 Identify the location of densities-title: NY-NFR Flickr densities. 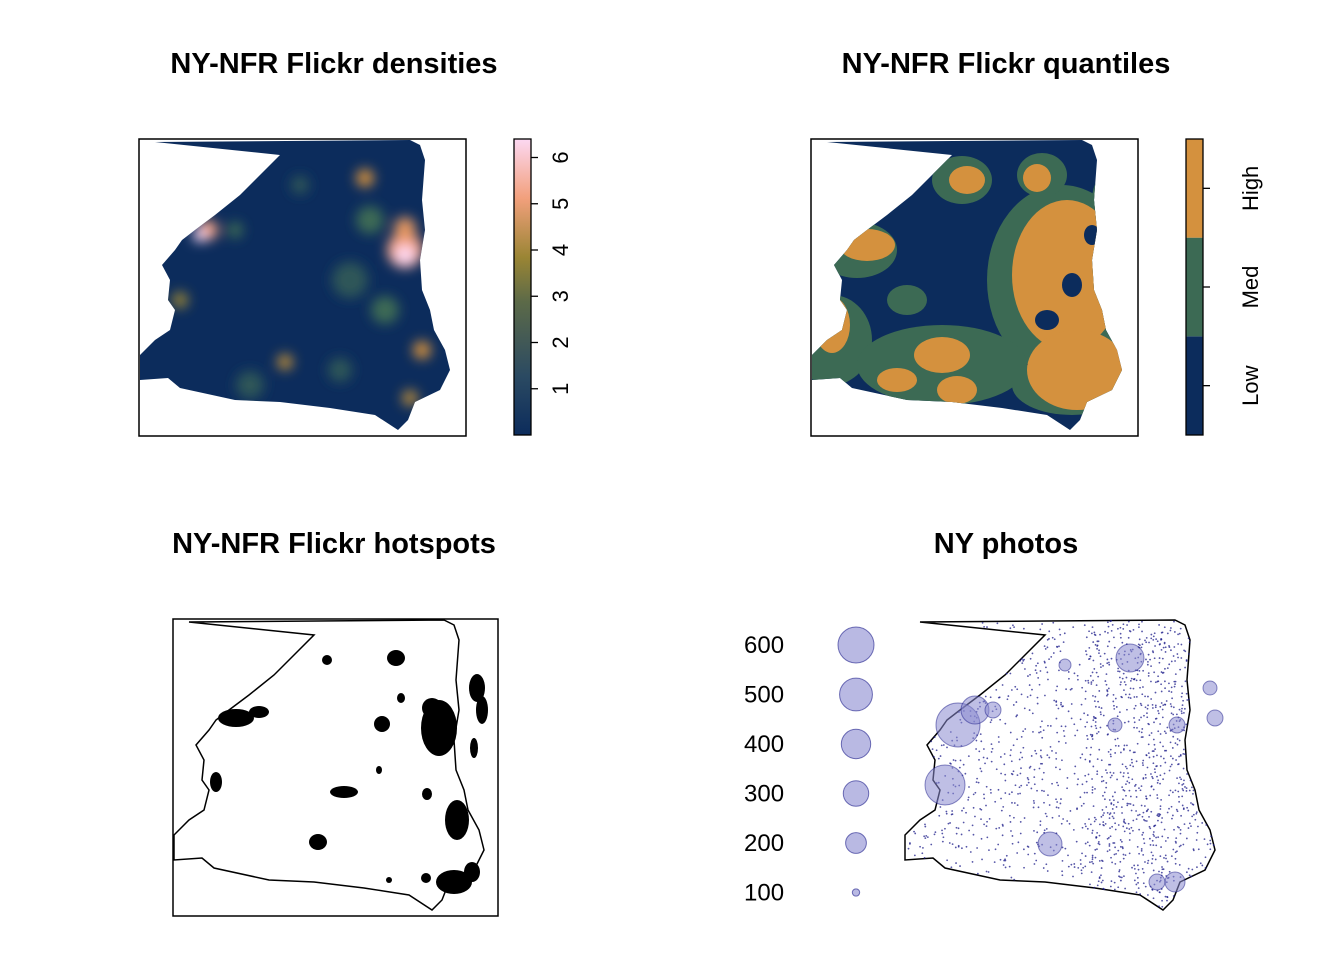
(334, 64).